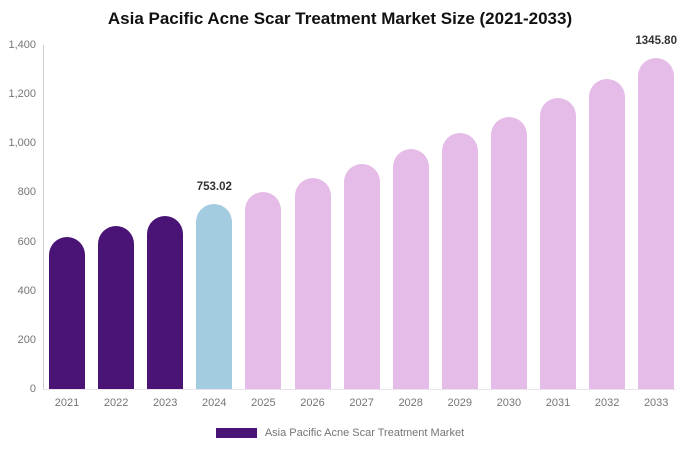 The height and width of the screenshot is (450, 680). I want to click on x-tick-label-2033: 2033, so click(656, 403).